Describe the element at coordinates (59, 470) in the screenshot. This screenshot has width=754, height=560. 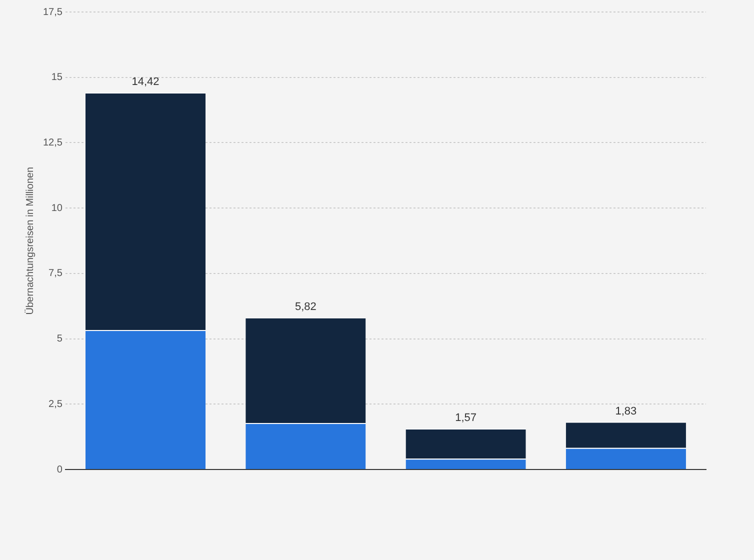
I see `y-tick-label: 0` at that location.